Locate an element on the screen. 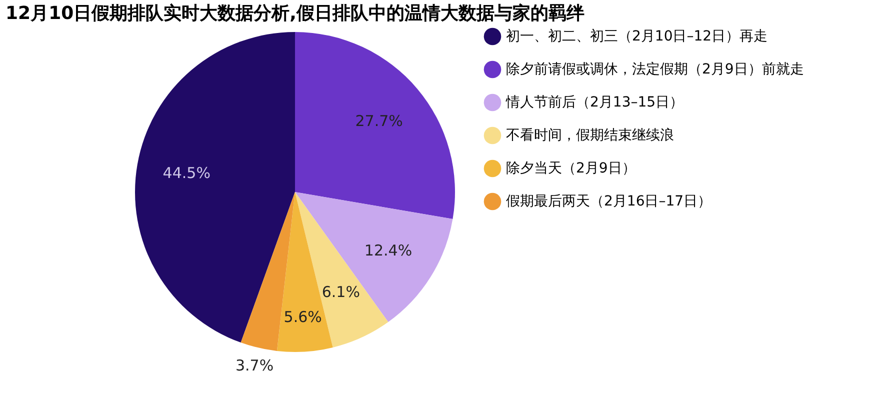 The image size is (871, 400). legend-label: 假期最后两天（2月16日–17日） is located at coordinates (609, 202).